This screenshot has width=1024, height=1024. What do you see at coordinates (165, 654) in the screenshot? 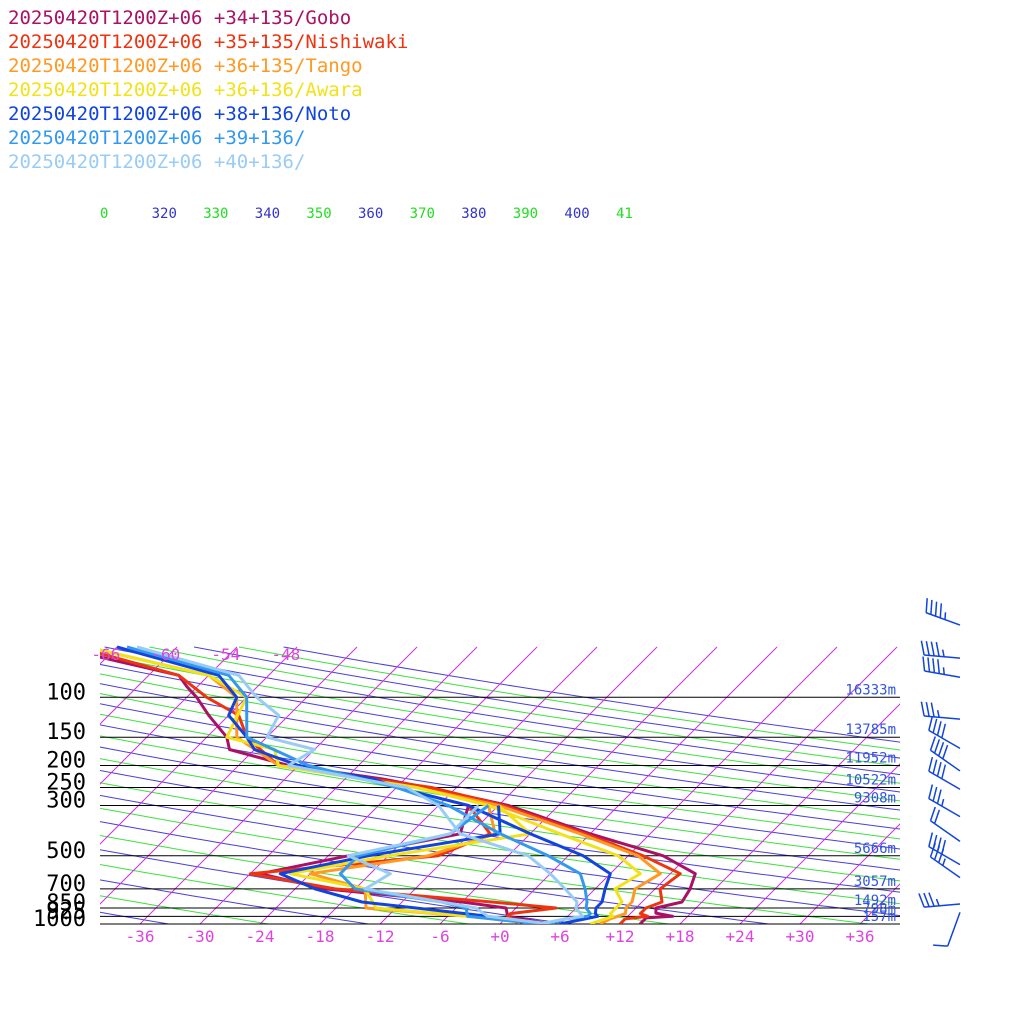
I see `upper-isotherm-label: -60` at bounding box center [165, 654].